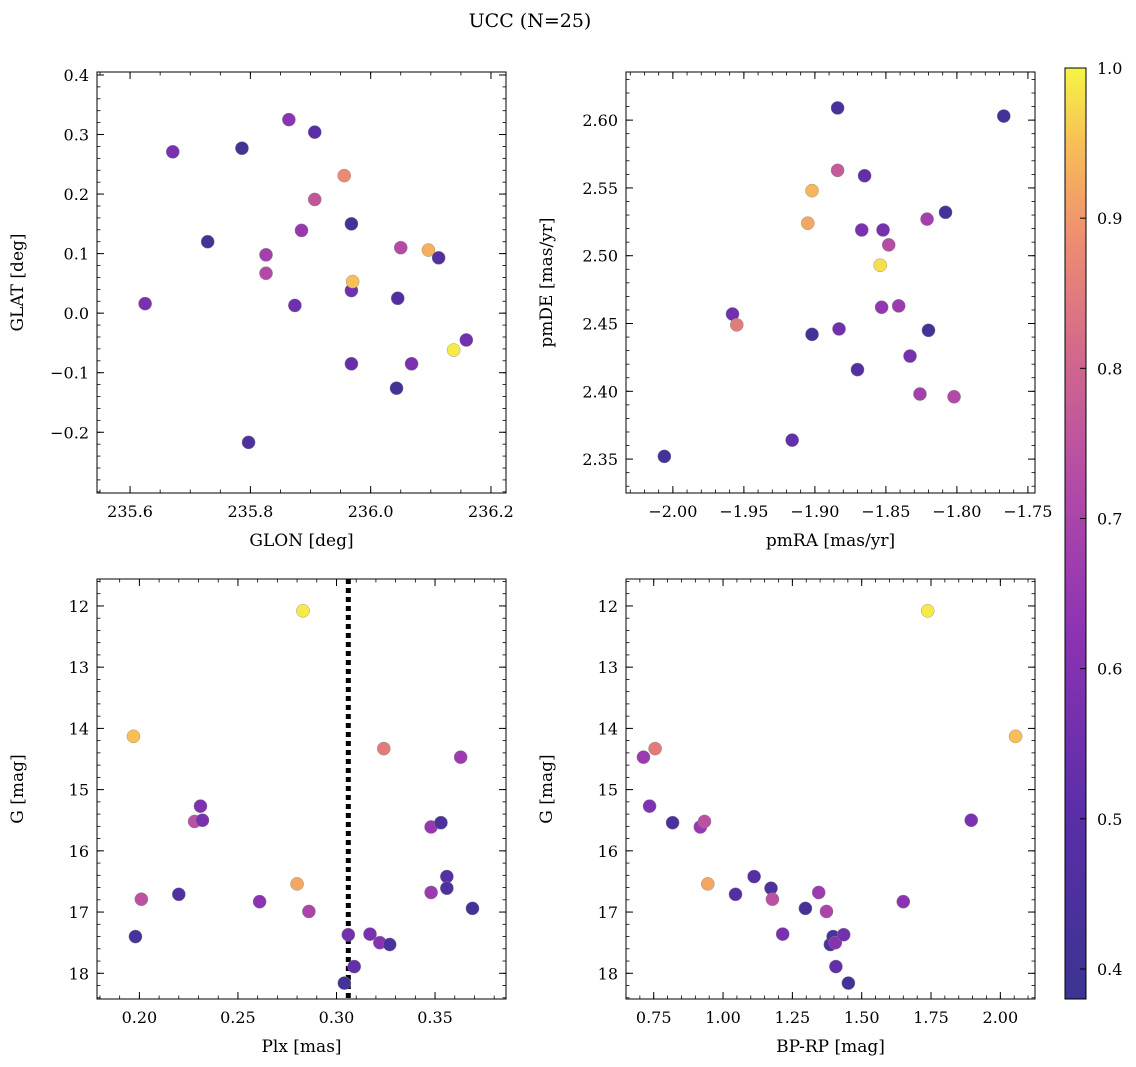 This screenshot has width=1136, height=1067. What do you see at coordinates (130, 511) in the screenshot?
I see `x-tick-label: 235.6` at bounding box center [130, 511].